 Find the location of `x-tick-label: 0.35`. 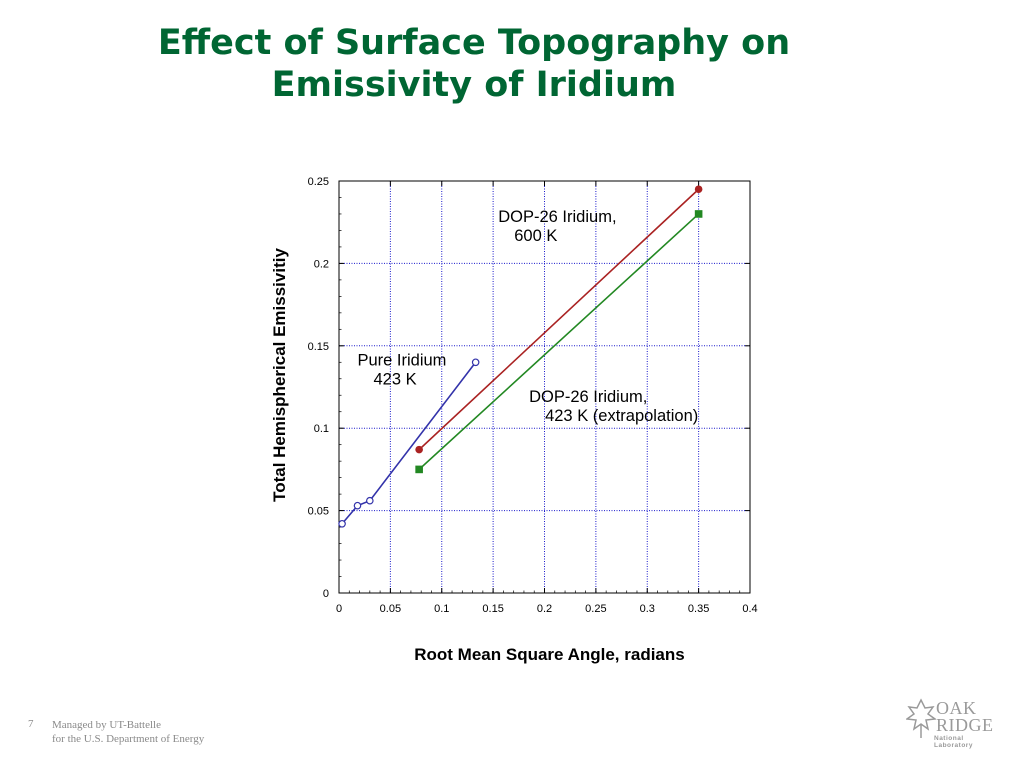

x-tick-label: 0.35 is located at coordinates (698, 609).